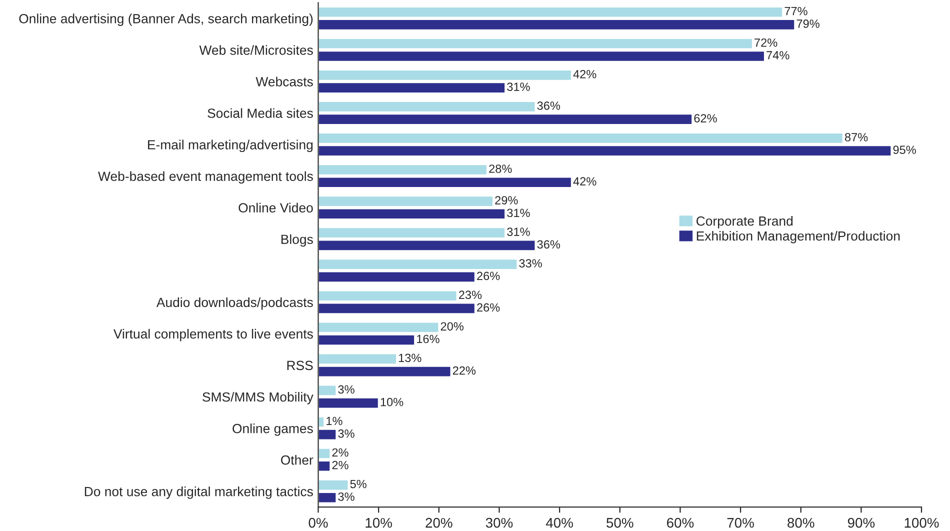 The image size is (950, 531). Describe the element at coordinates (530, 263) in the screenshot. I see `data-label: 33%` at that location.